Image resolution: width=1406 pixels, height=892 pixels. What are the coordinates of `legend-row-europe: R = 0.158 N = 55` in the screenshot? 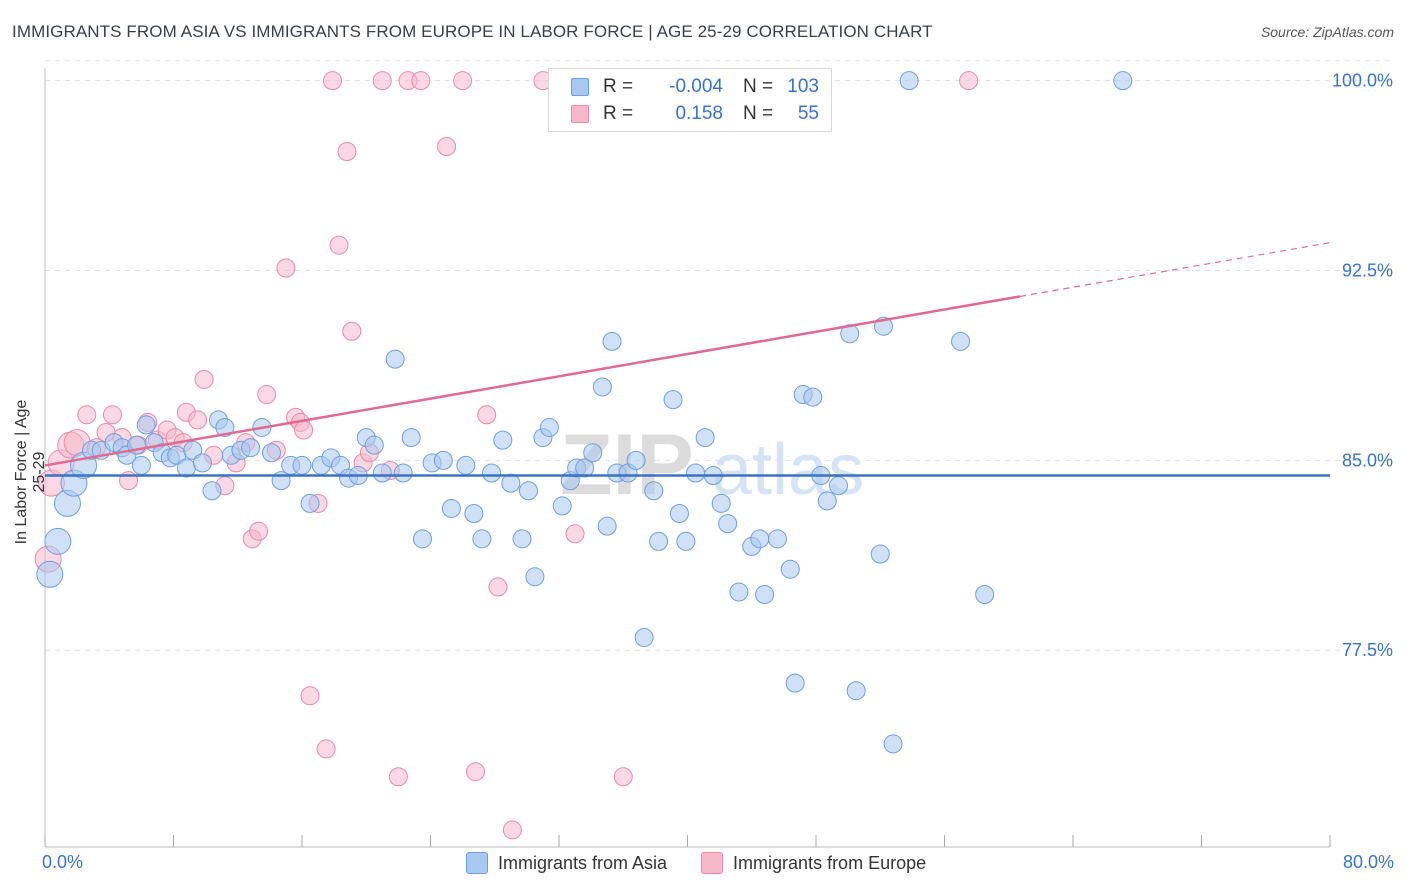 It's located at (695, 114).